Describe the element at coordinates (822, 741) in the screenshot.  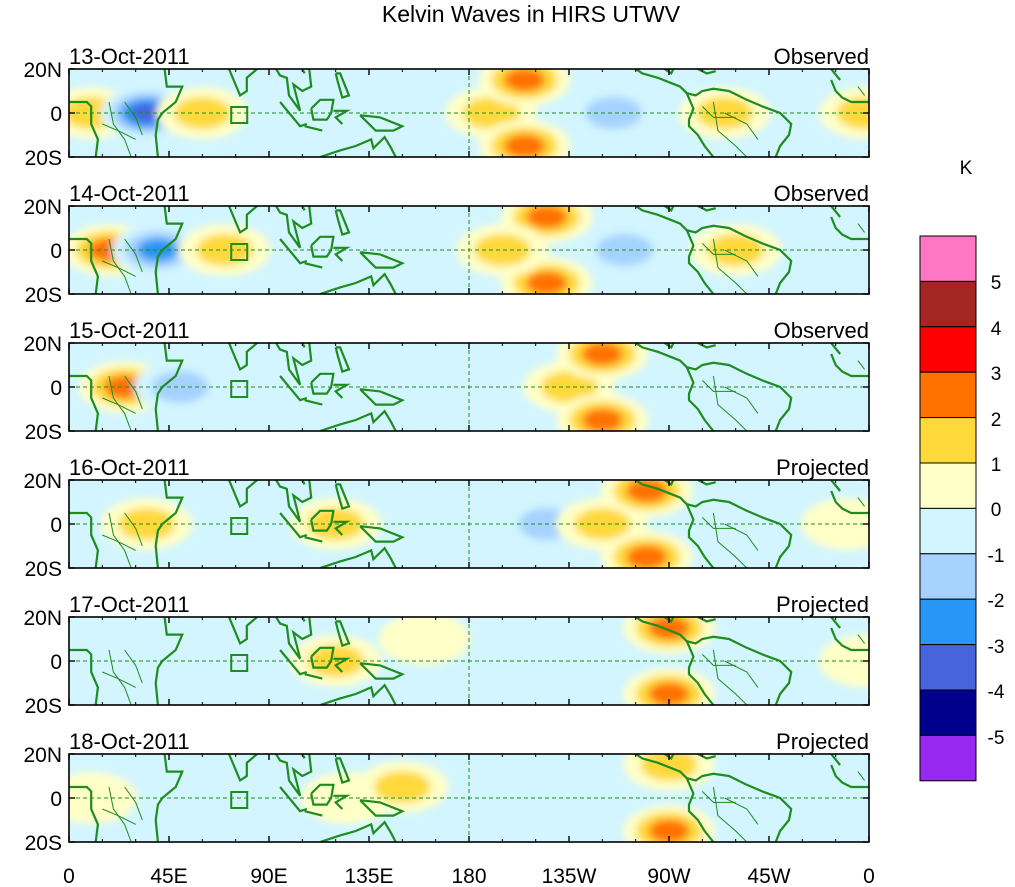
I see `panel-status: Projected` at that location.